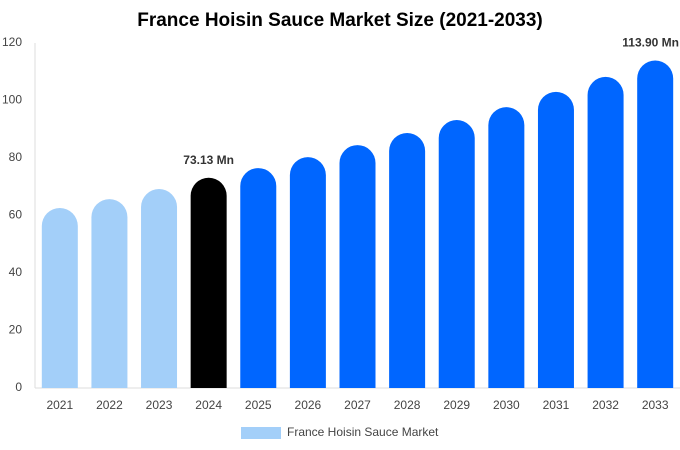  I want to click on x-tick-label: 2023, so click(159, 405).